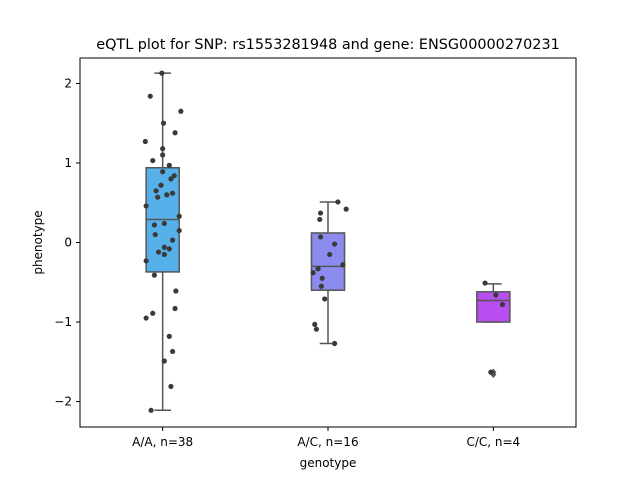 The height and width of the screenshot is (484, 640). I want to click on x-tick-label: A/A, n=38, so click(162, 442).